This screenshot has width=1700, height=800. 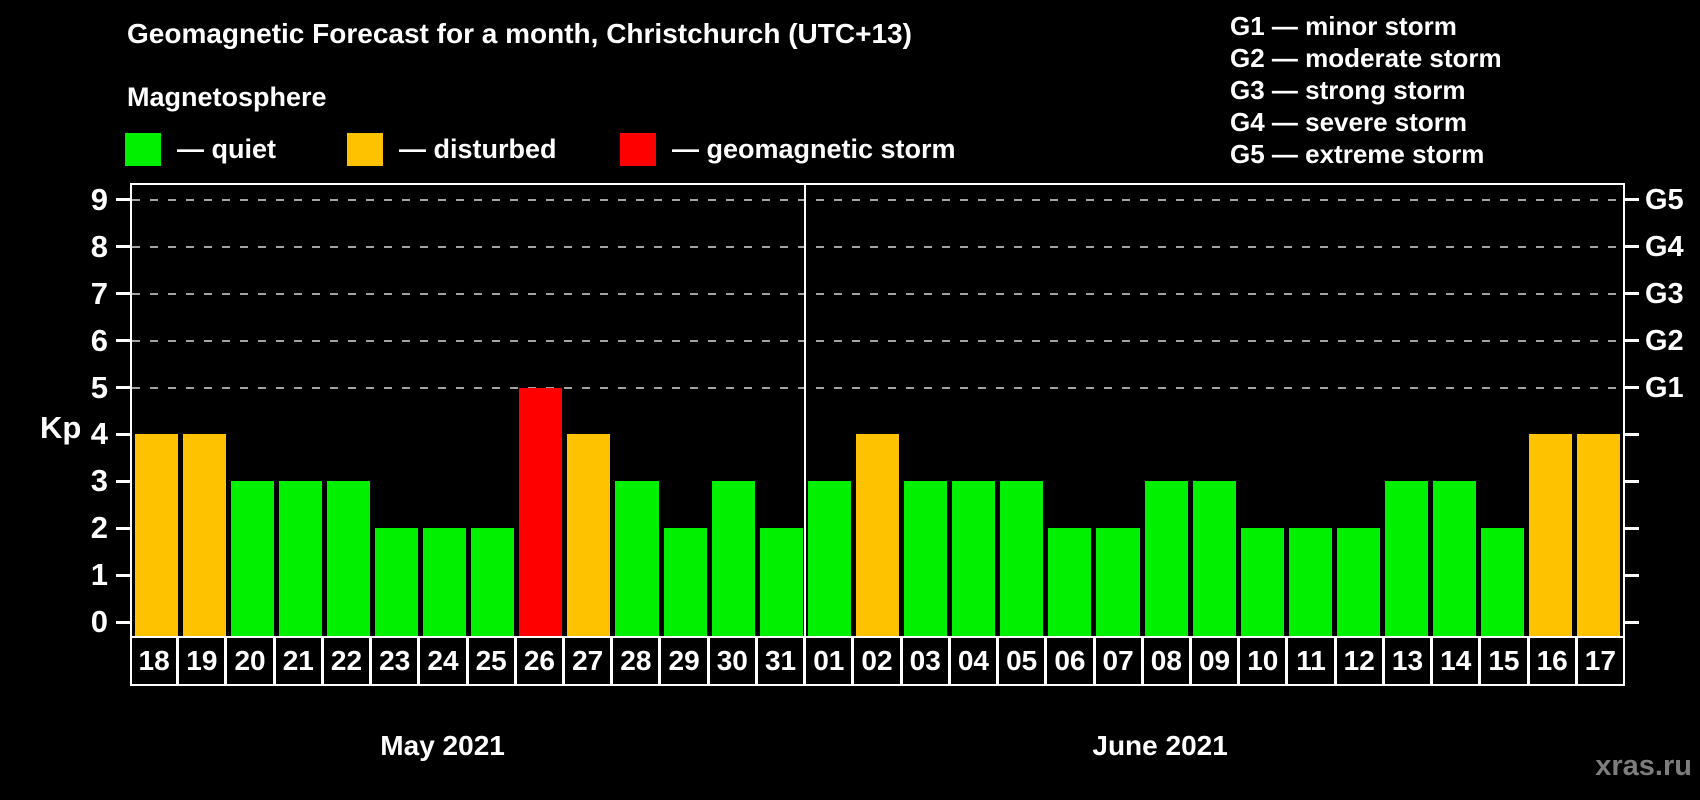 What do you see at coordinates (491, 661) in the screenshot?
I see `day-label-25: 25` at bounding box center [491, 661].